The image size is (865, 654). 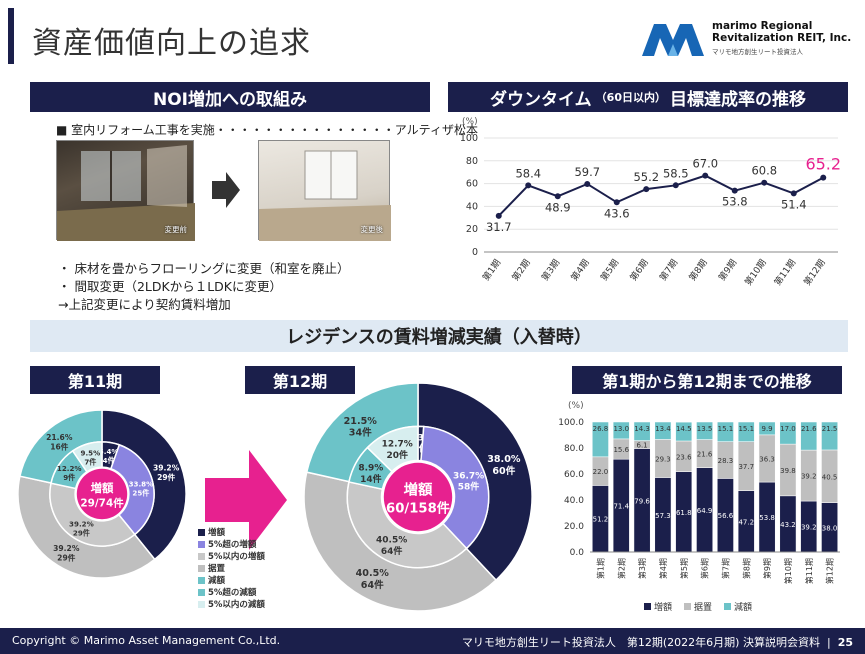 What do you see at coordinates (648, 97) in the screenshot?
I see `downtime-header: ダウンタイム （60日以内） 目標達成率の推移` at bounding box center [648, 97].